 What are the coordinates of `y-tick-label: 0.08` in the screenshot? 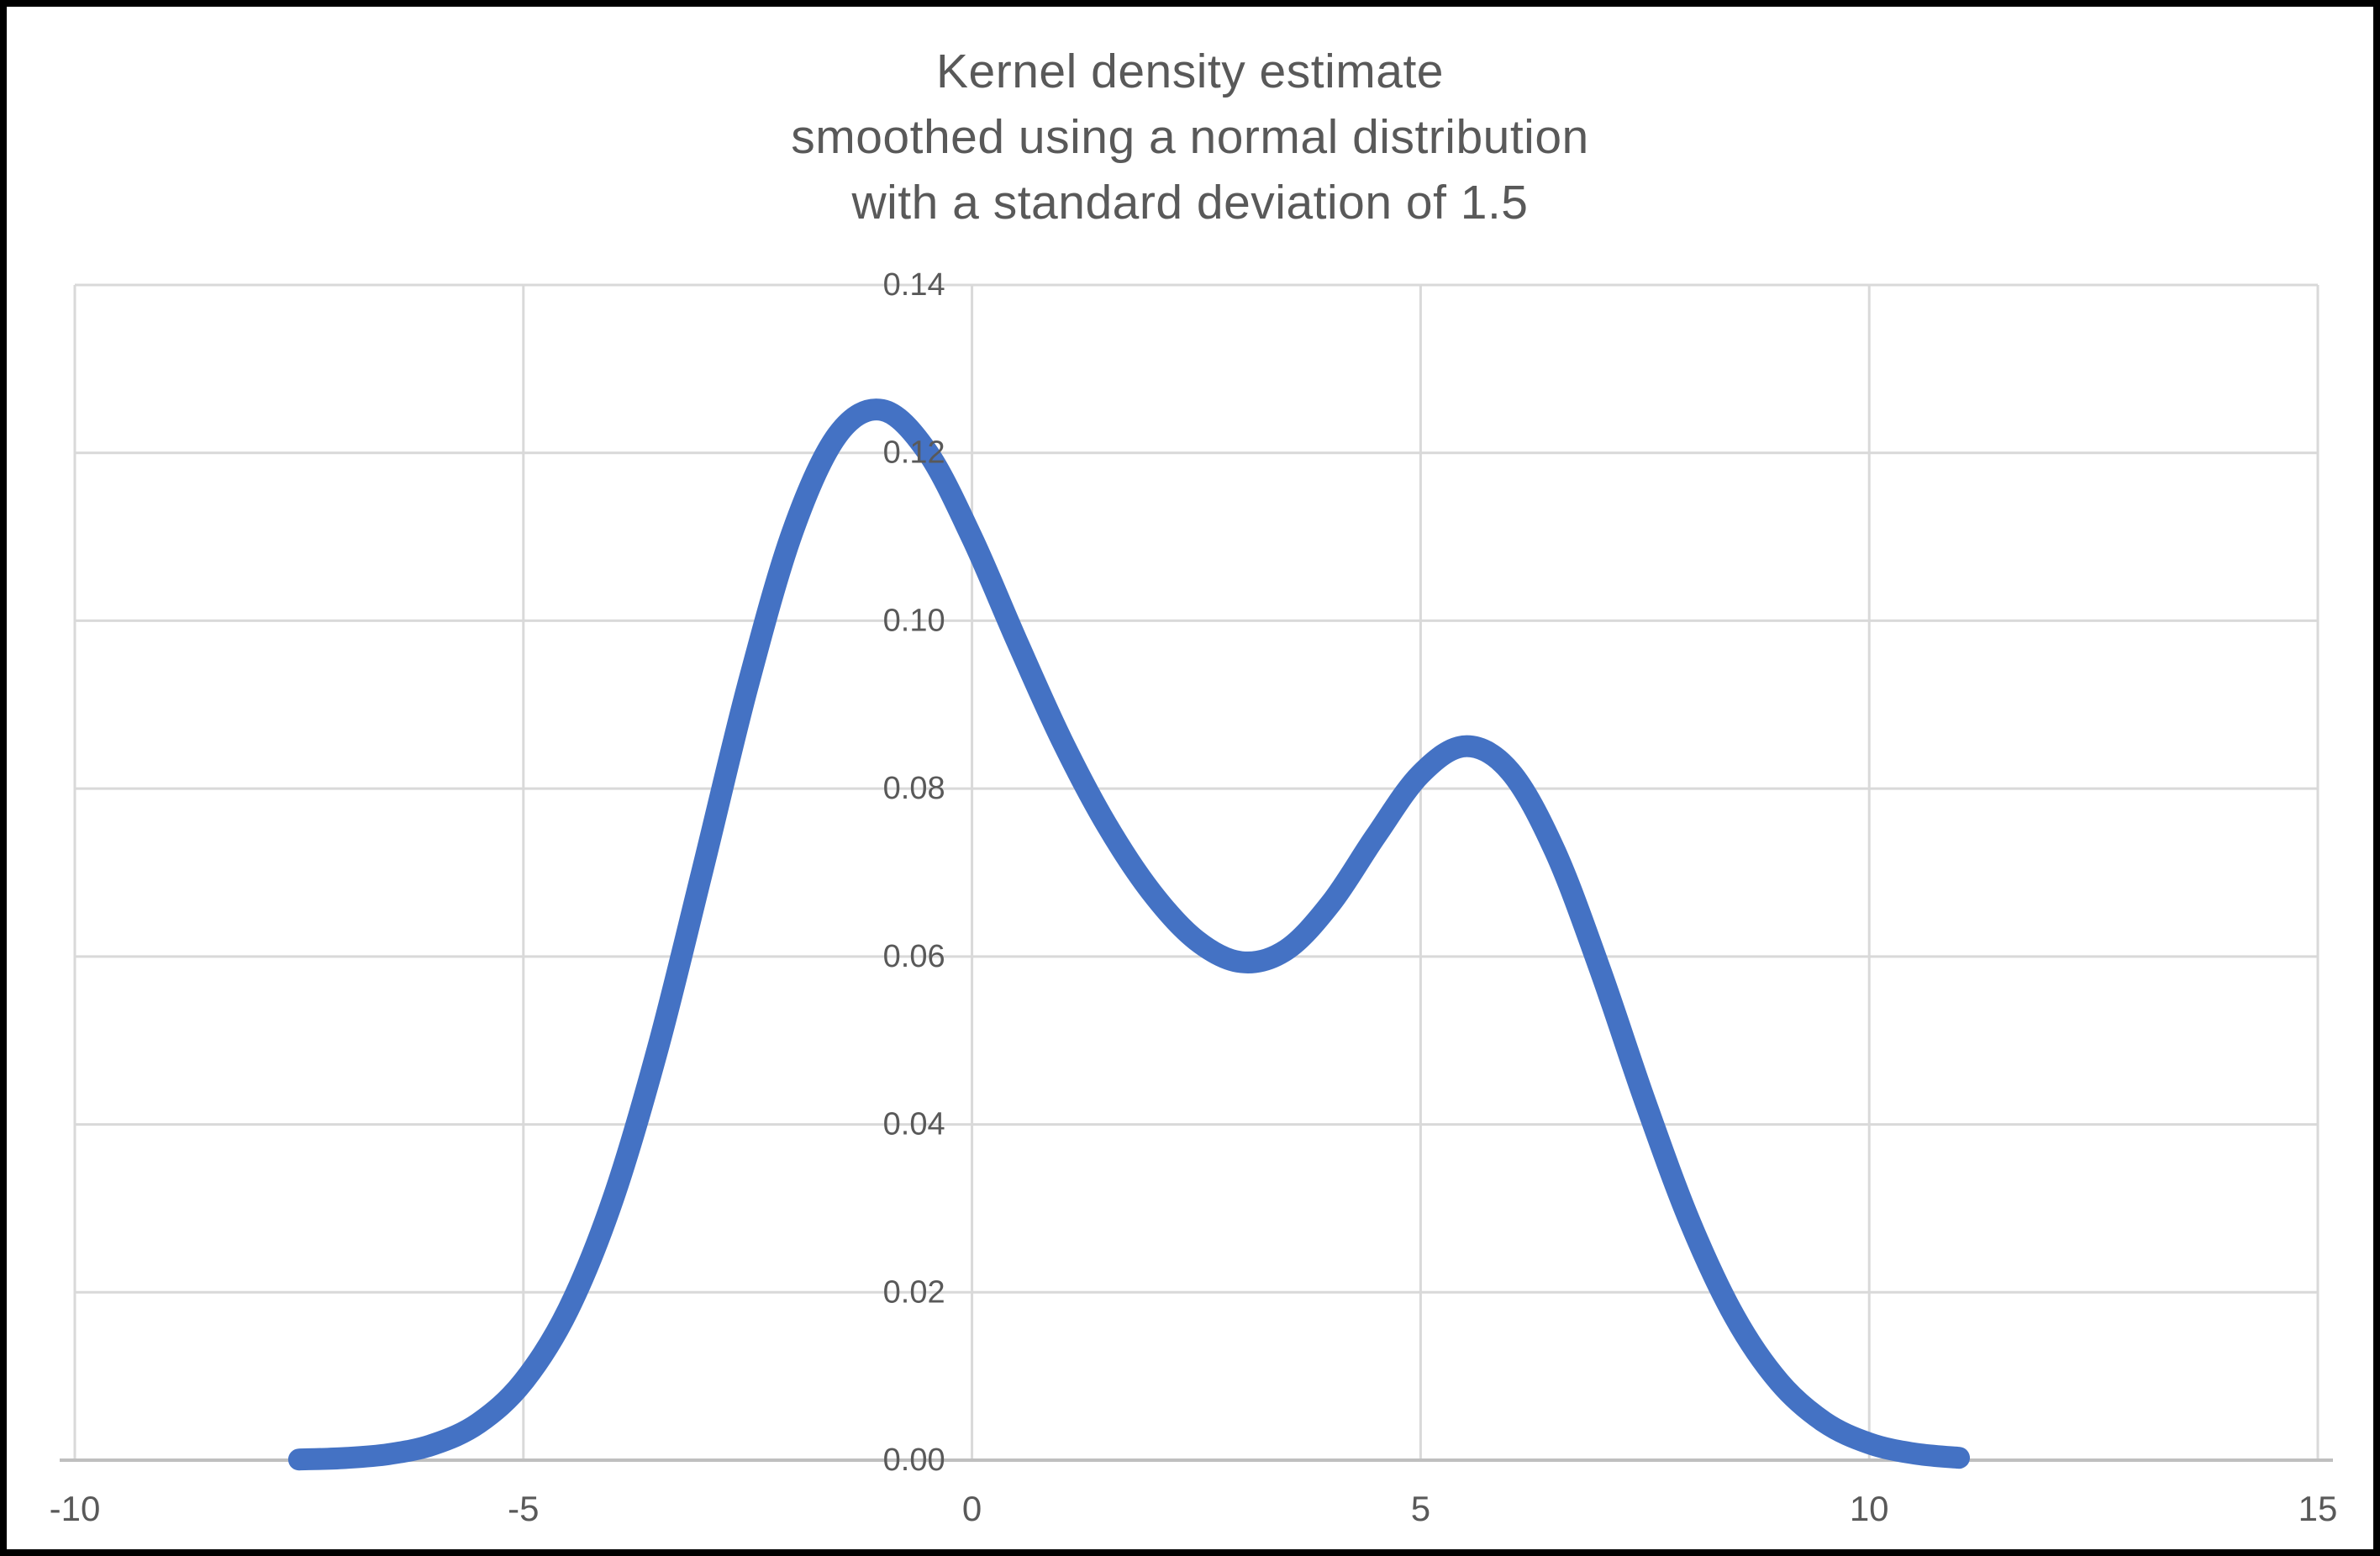 It's located at (914, 788).